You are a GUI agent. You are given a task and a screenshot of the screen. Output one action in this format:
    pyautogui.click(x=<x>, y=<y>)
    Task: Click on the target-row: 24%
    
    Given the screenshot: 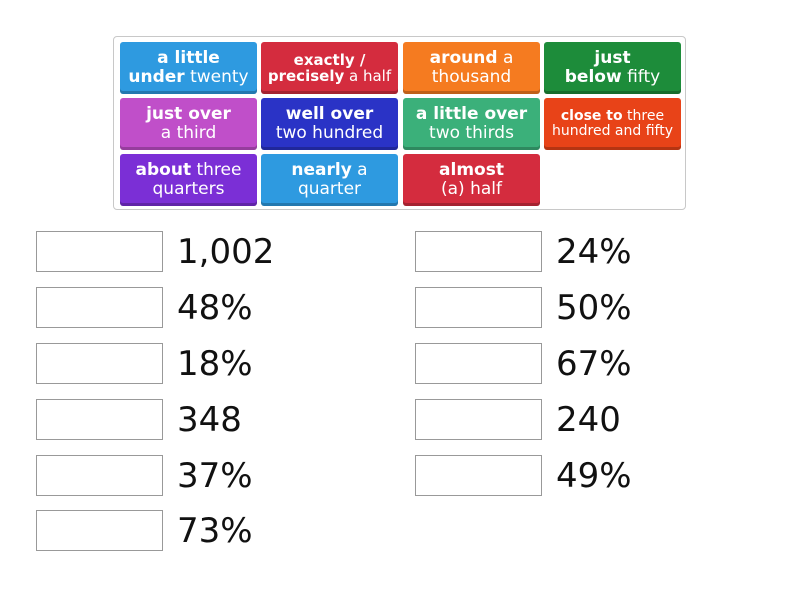 What is the action you would take?
    pyautogui.click(x=523, y=251)
    